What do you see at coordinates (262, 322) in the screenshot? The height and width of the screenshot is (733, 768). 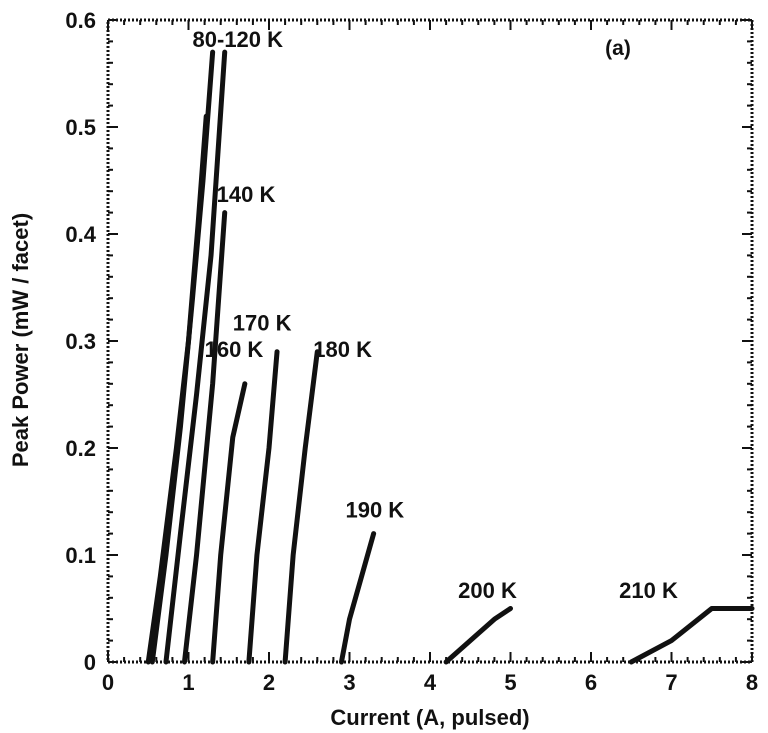 I see `series-label: 170 K` at bounding box center [262, 322].